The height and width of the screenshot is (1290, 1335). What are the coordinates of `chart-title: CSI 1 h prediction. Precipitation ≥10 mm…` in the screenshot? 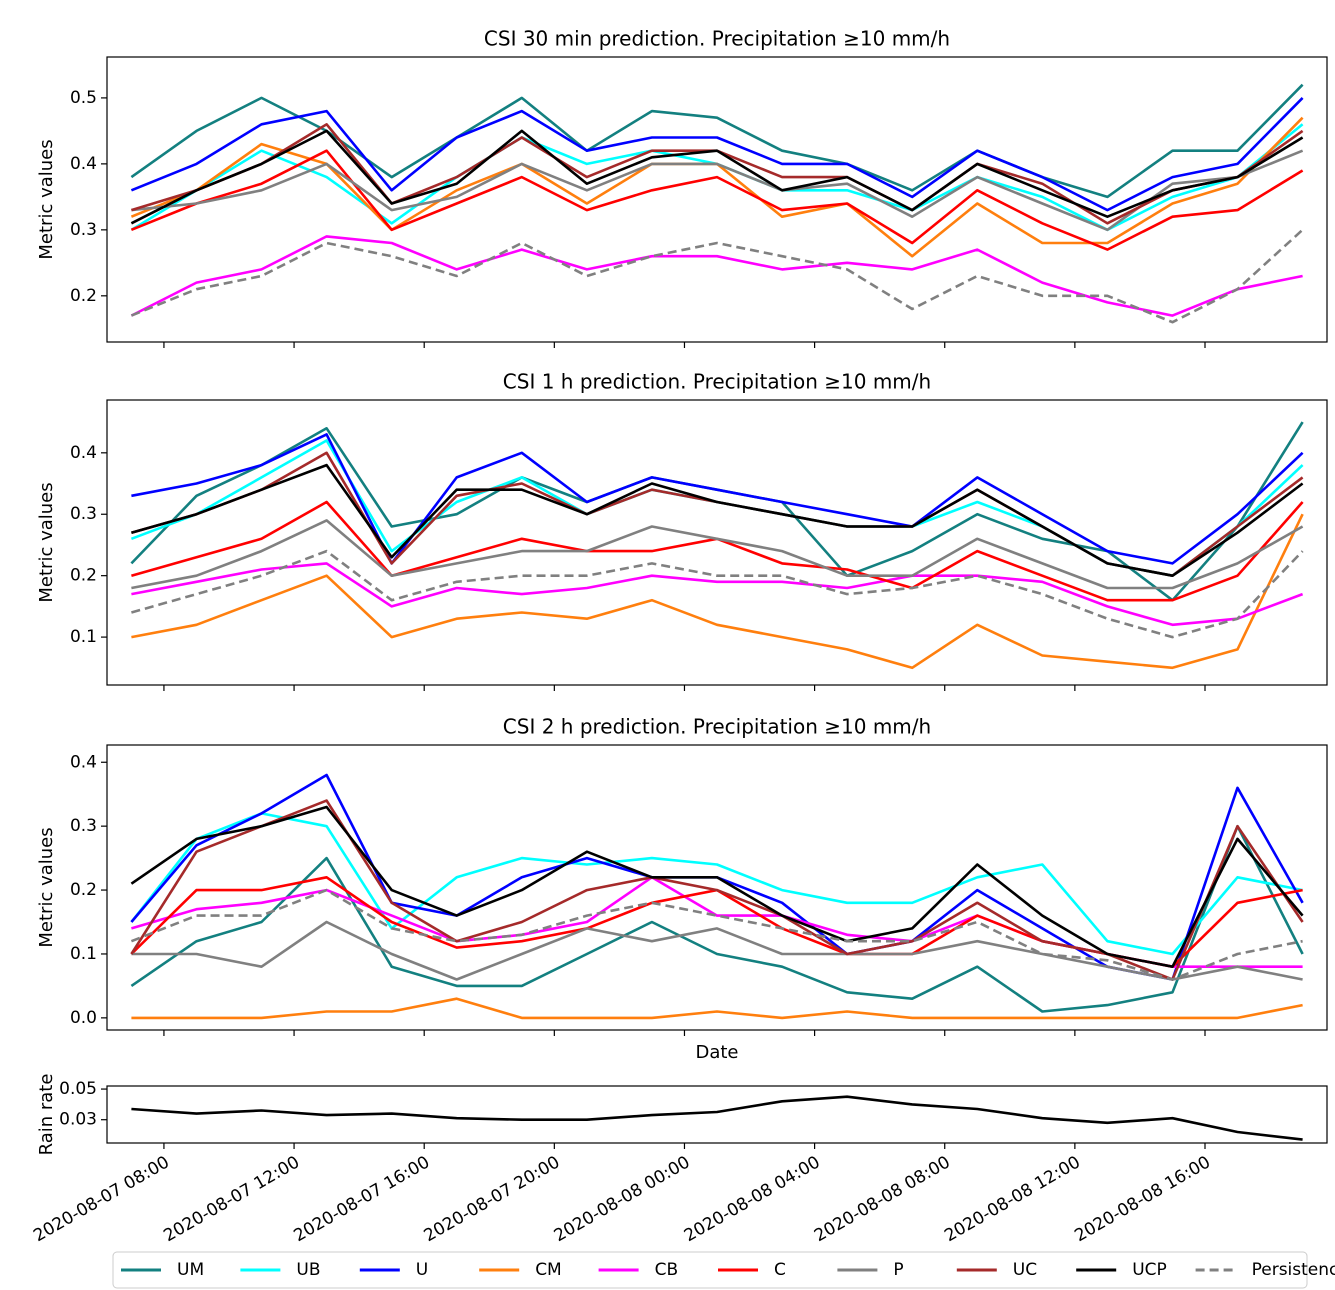 It's located at (717, 382).